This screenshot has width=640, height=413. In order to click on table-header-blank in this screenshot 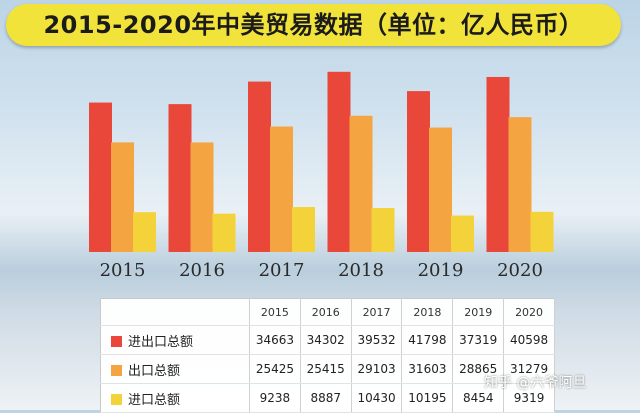, I will do `click(175, 312)`.